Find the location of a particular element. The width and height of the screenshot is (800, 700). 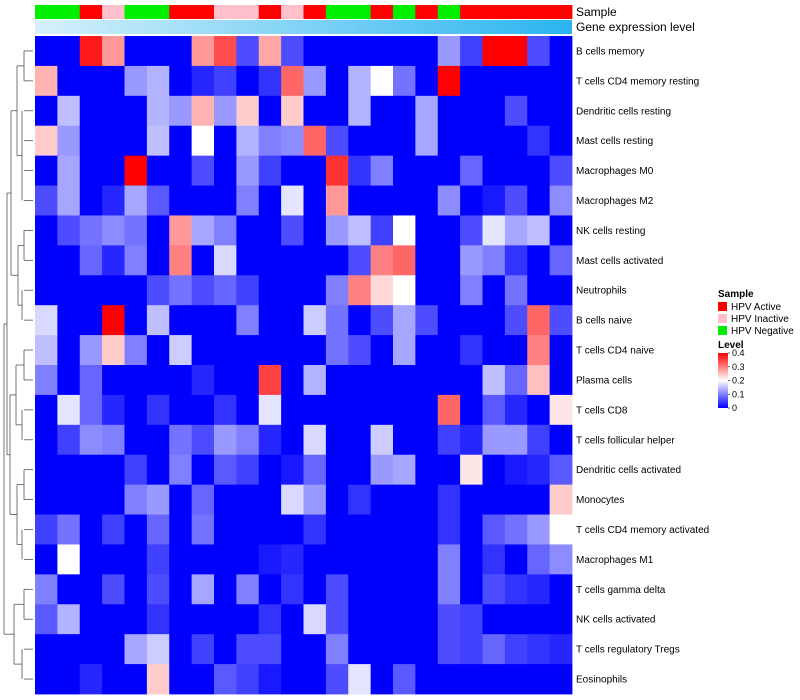

sample-legend-swatch is located at coordinates (722, 330).